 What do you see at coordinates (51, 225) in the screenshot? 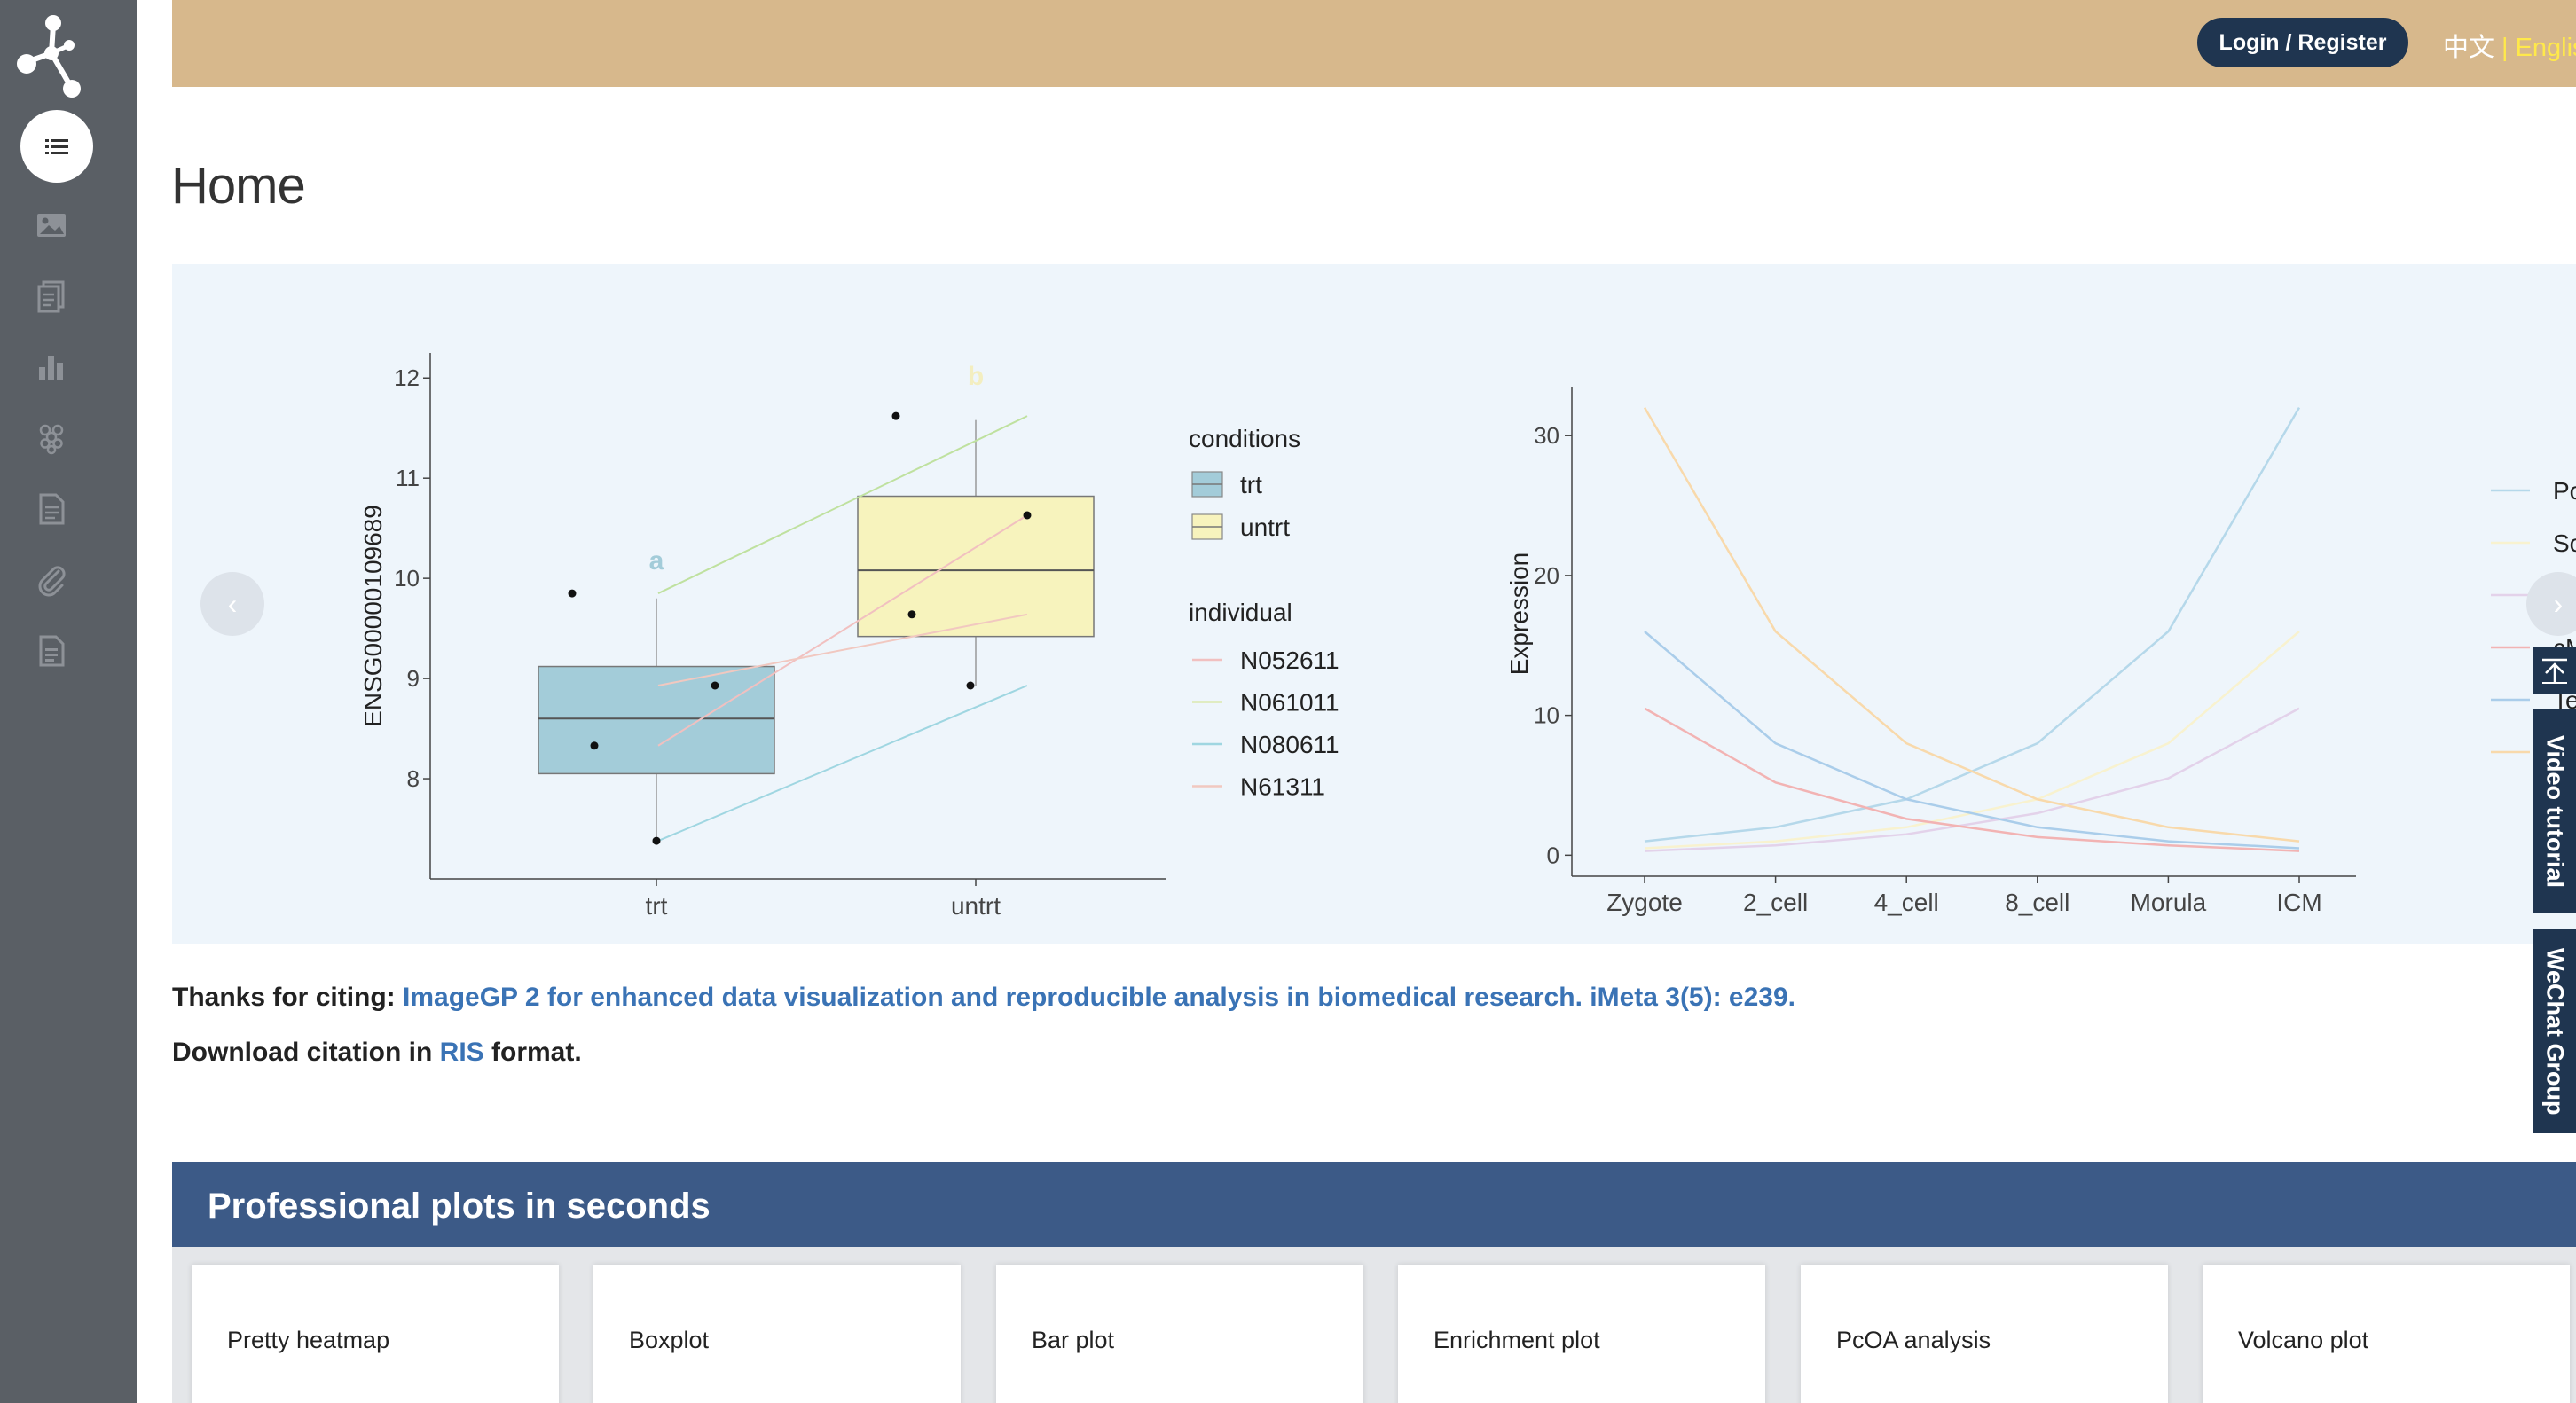
I see `image-icon` at bounding box center [51, 225].